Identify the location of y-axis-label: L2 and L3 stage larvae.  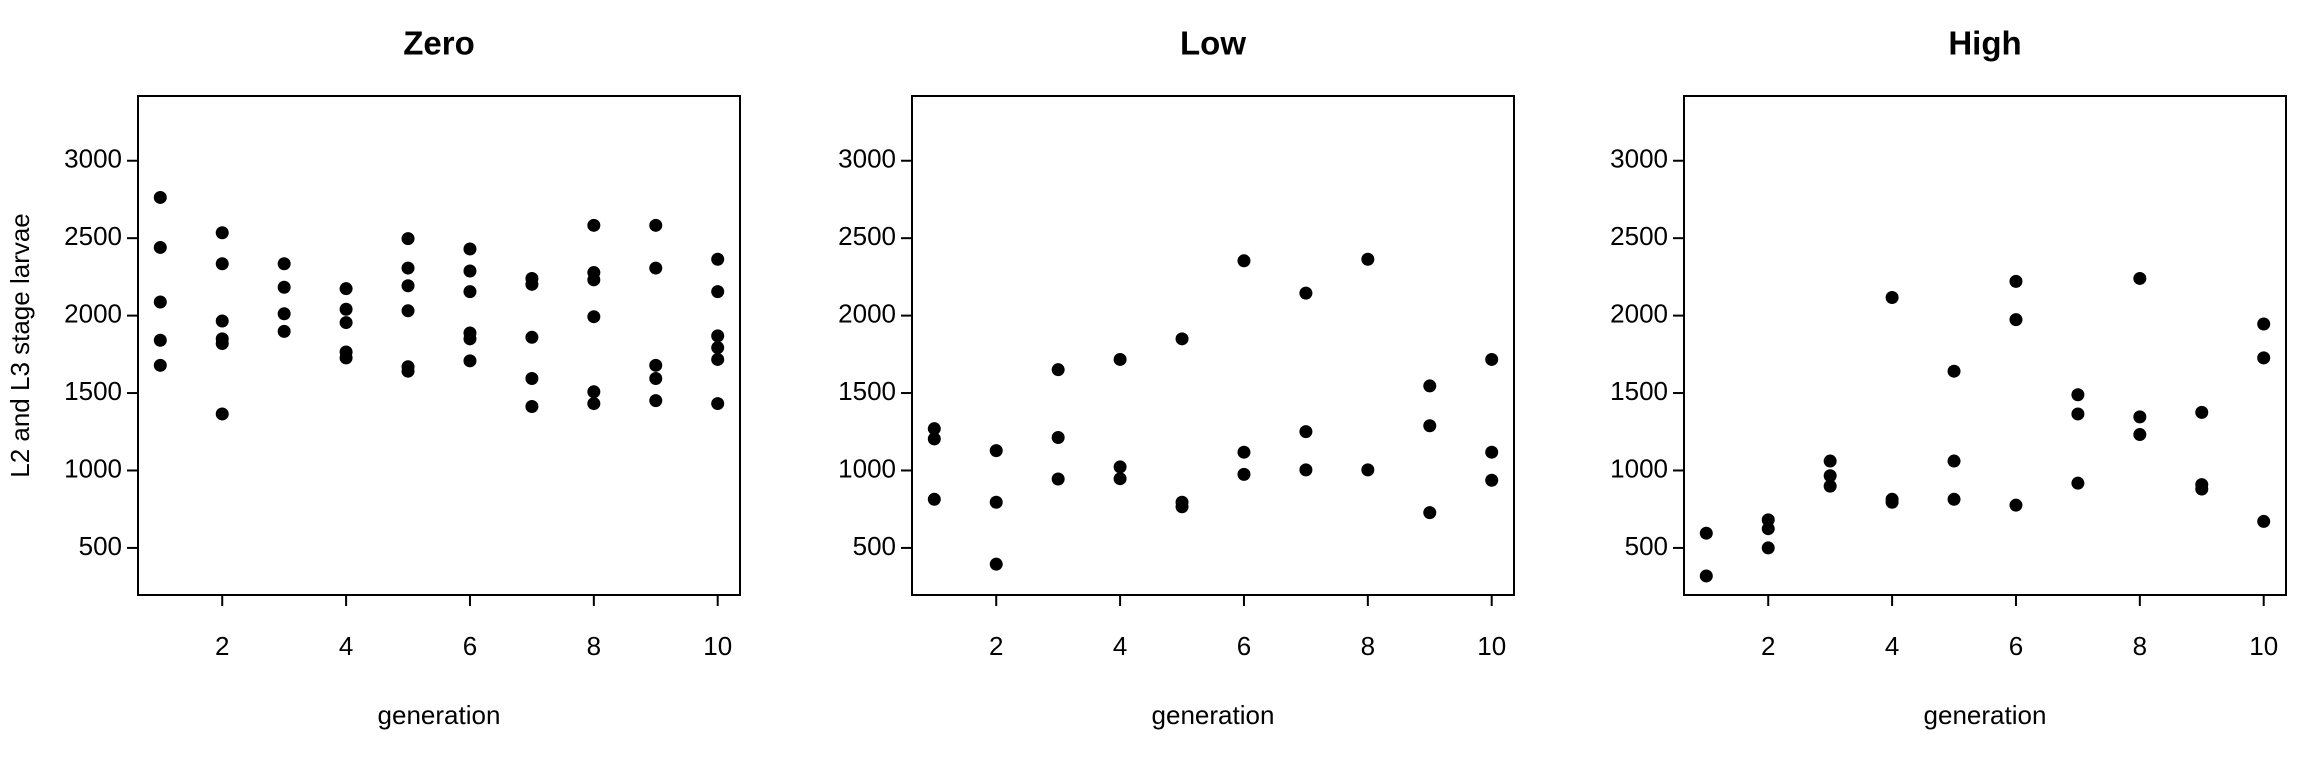
(20, 345).